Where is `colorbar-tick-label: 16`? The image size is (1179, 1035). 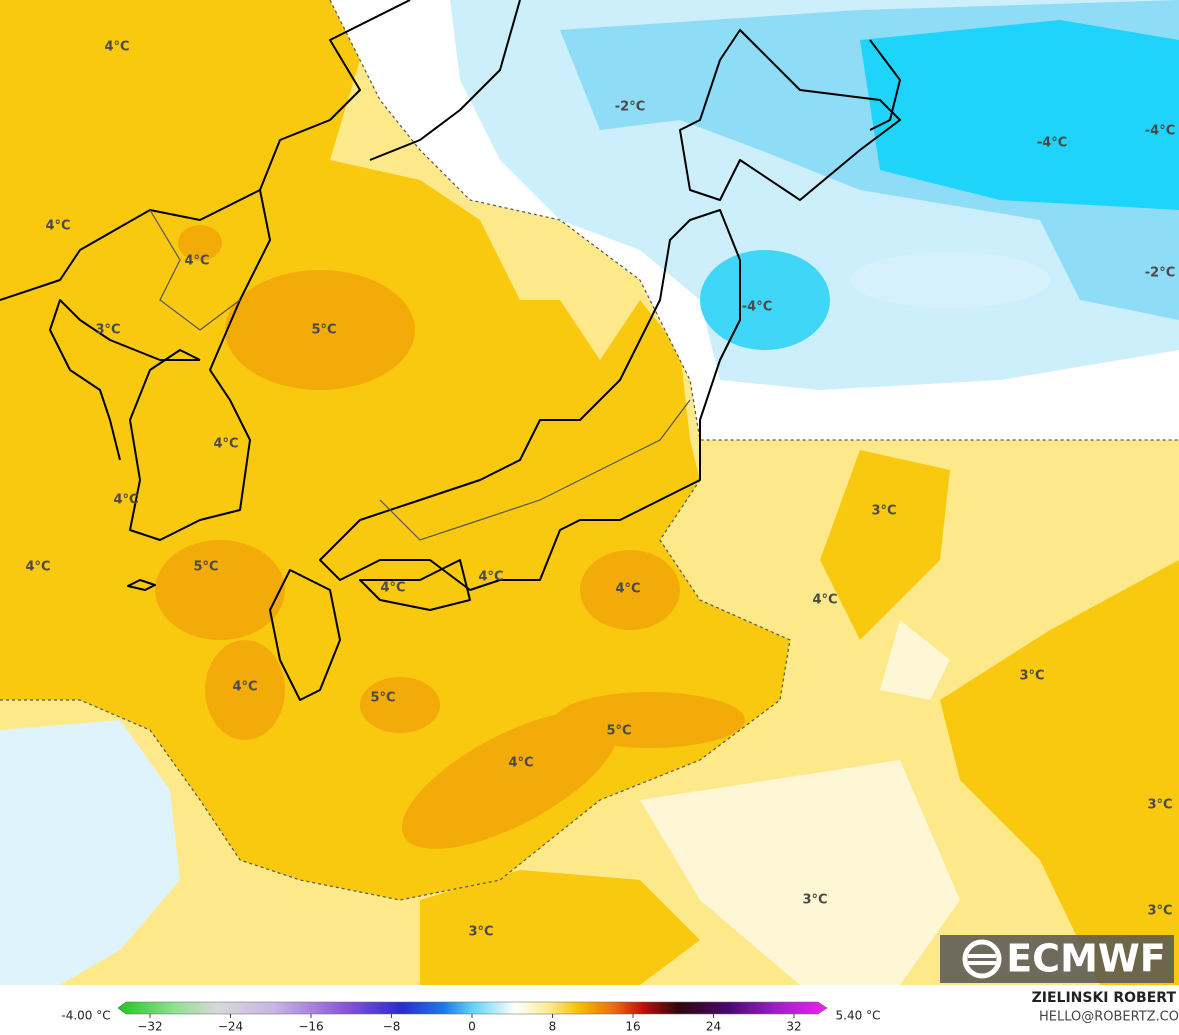
colorbar-tick-label: 16 is located at coordinates (632, 1027).